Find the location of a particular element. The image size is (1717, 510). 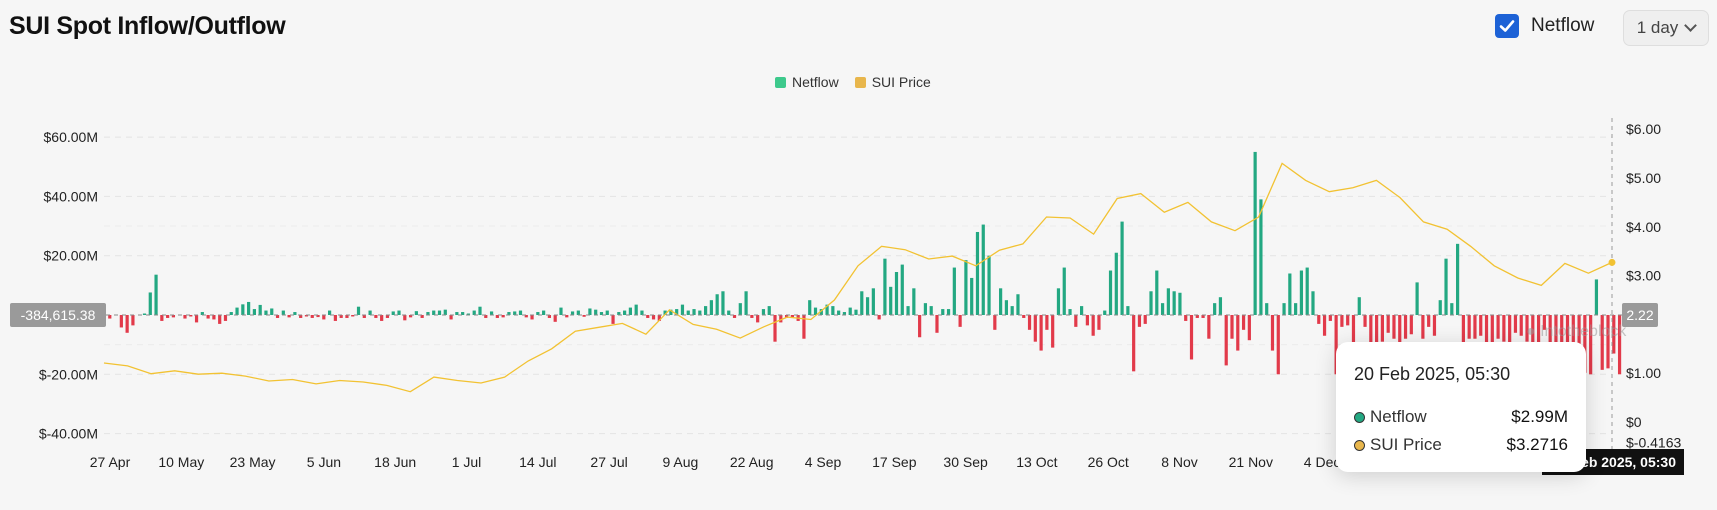

legend-item-sui-price: SUI Price is located at coordinates (892, 82).